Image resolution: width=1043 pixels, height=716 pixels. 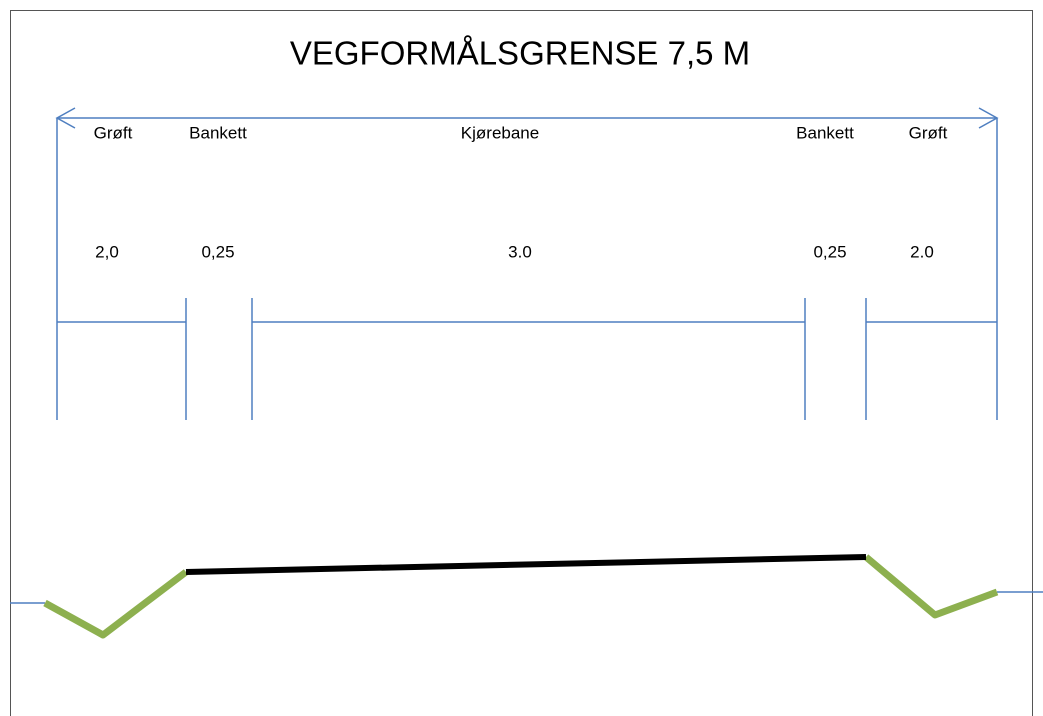 What do you see at coordinates (922, 251) in the screenshot?
I see `column-width: 2.0` at bounding box center [922, 251].